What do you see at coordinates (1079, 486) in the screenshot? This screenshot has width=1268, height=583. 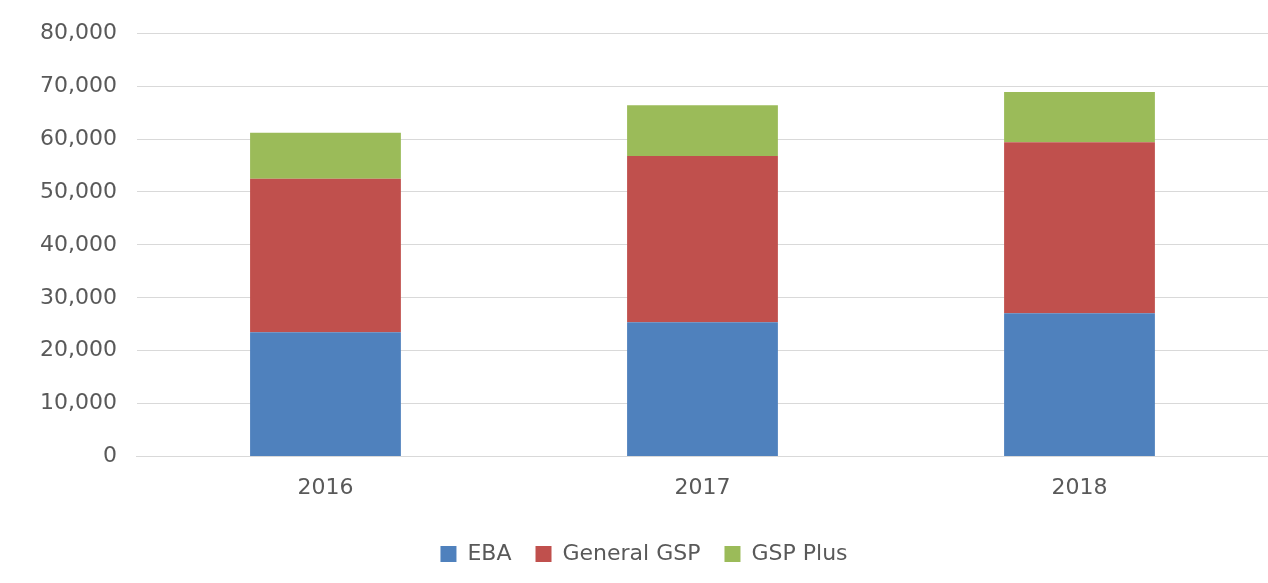 I see `x-tick-label: 2018` at bounding box center [1079, 486].